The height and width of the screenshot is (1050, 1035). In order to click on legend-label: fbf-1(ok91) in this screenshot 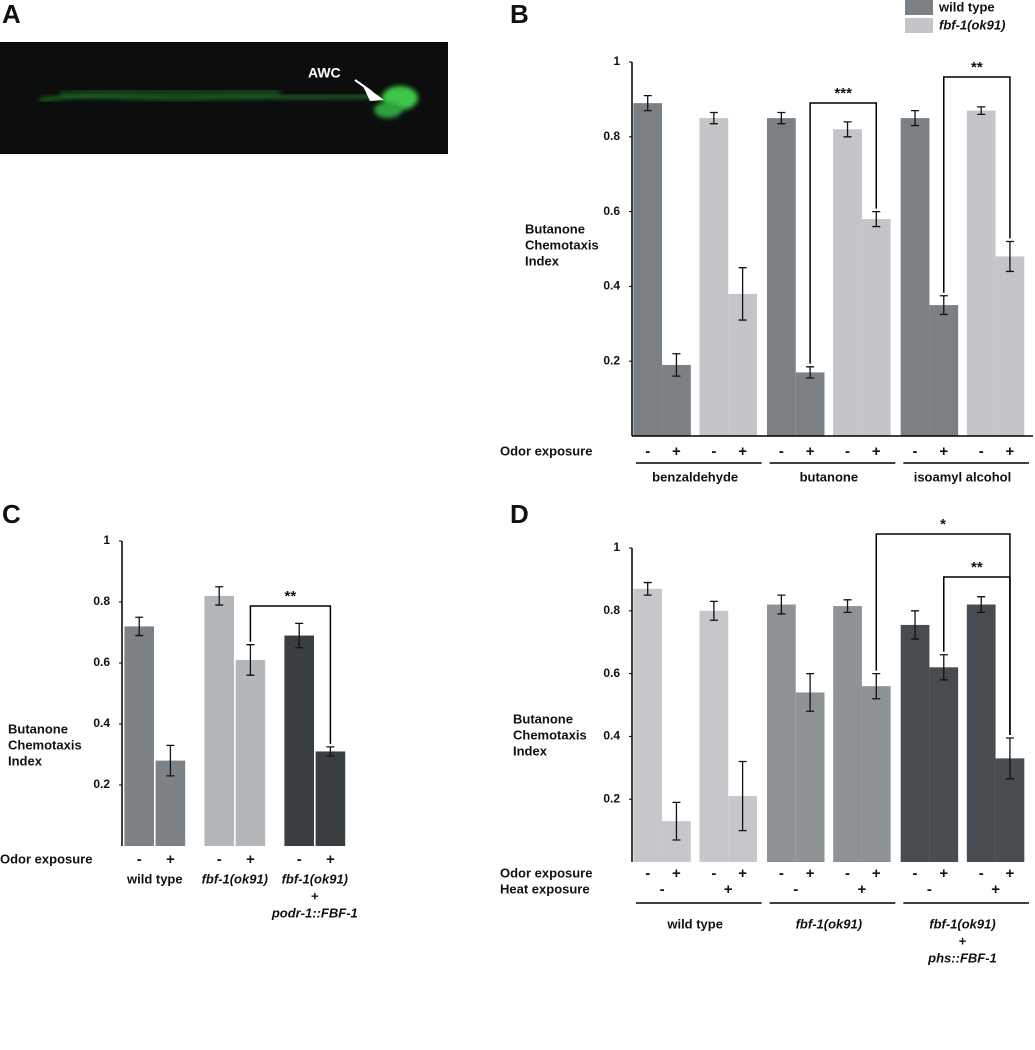, I will do `click(972, 24)`.